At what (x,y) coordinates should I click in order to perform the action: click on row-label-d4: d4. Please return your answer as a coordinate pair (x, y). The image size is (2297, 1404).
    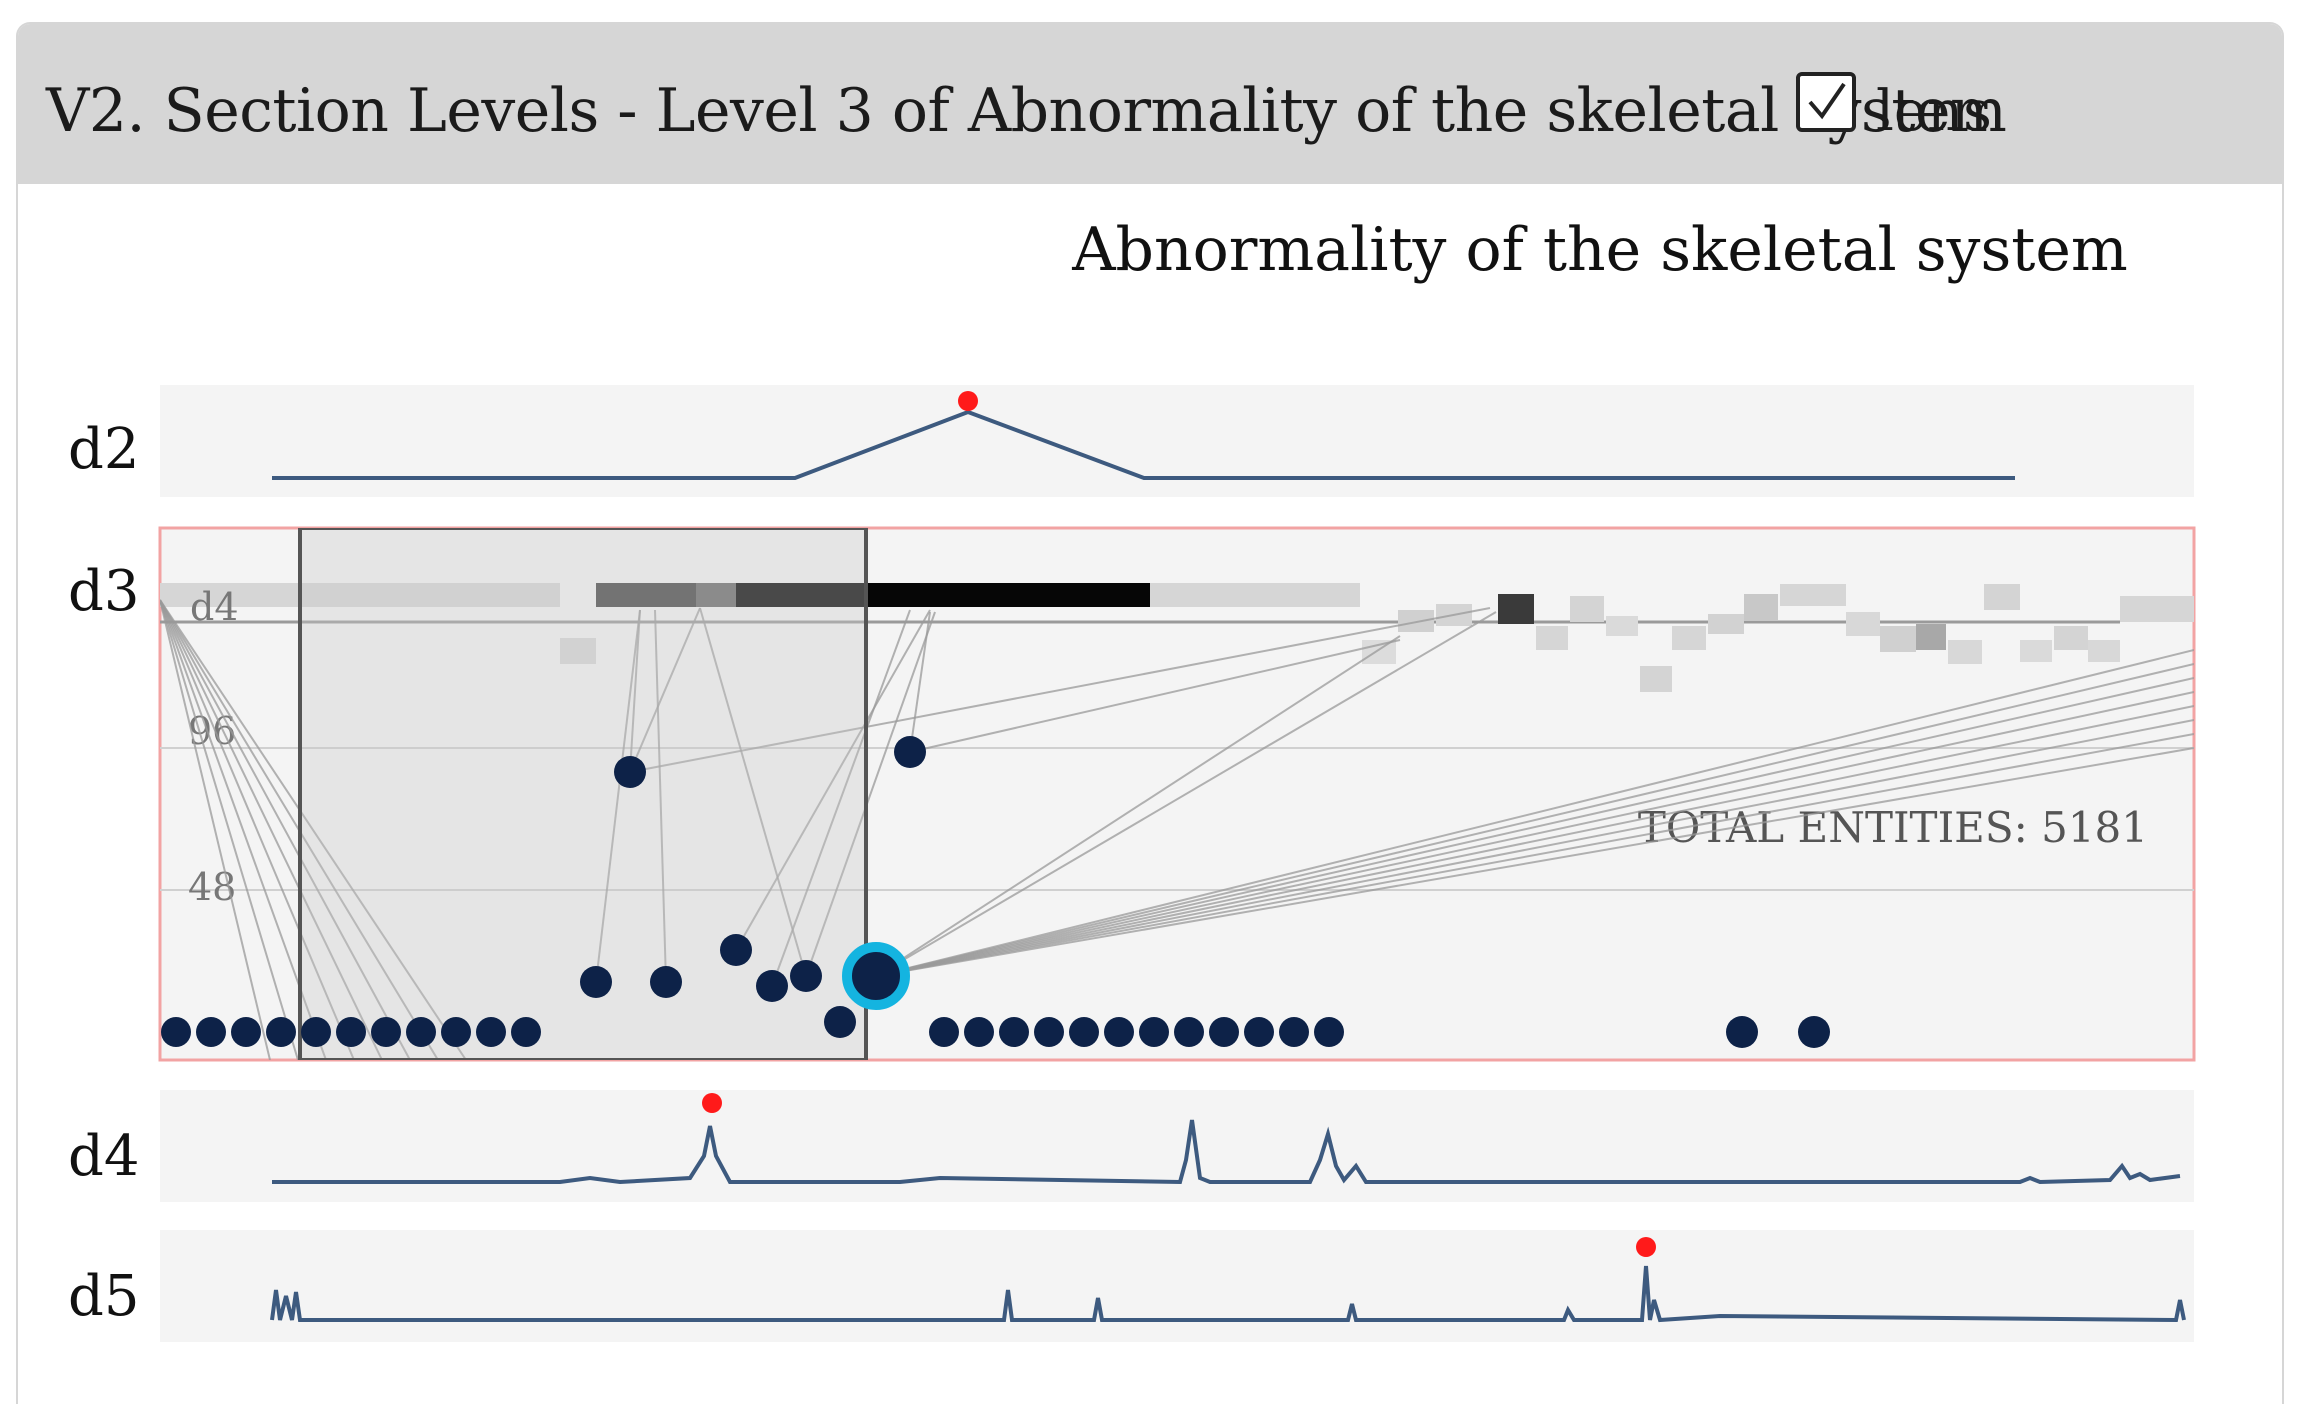
    Looking at the image, I should click on (103, 1156).